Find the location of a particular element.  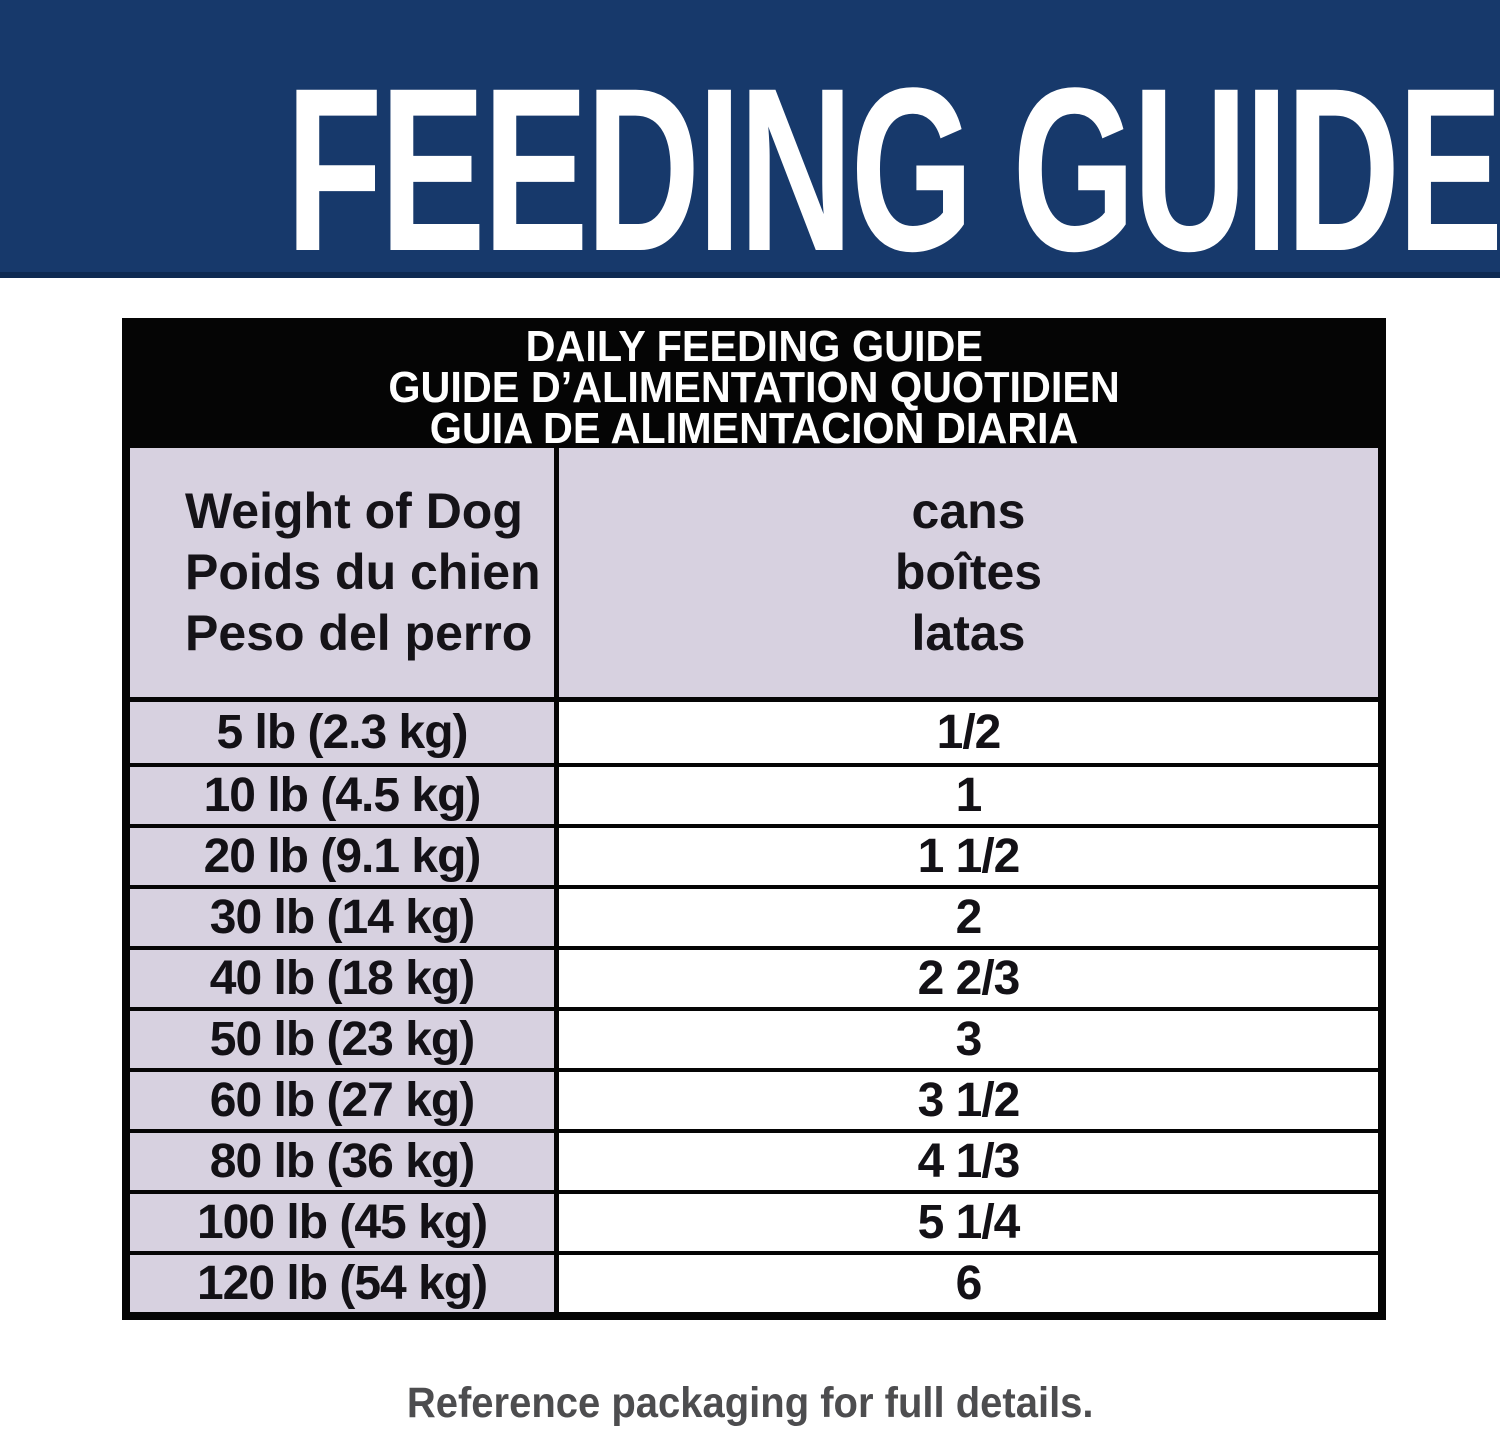

table-row: 60 lb (27 kg) 3 1/2 is located at coordinates (754, 1098).